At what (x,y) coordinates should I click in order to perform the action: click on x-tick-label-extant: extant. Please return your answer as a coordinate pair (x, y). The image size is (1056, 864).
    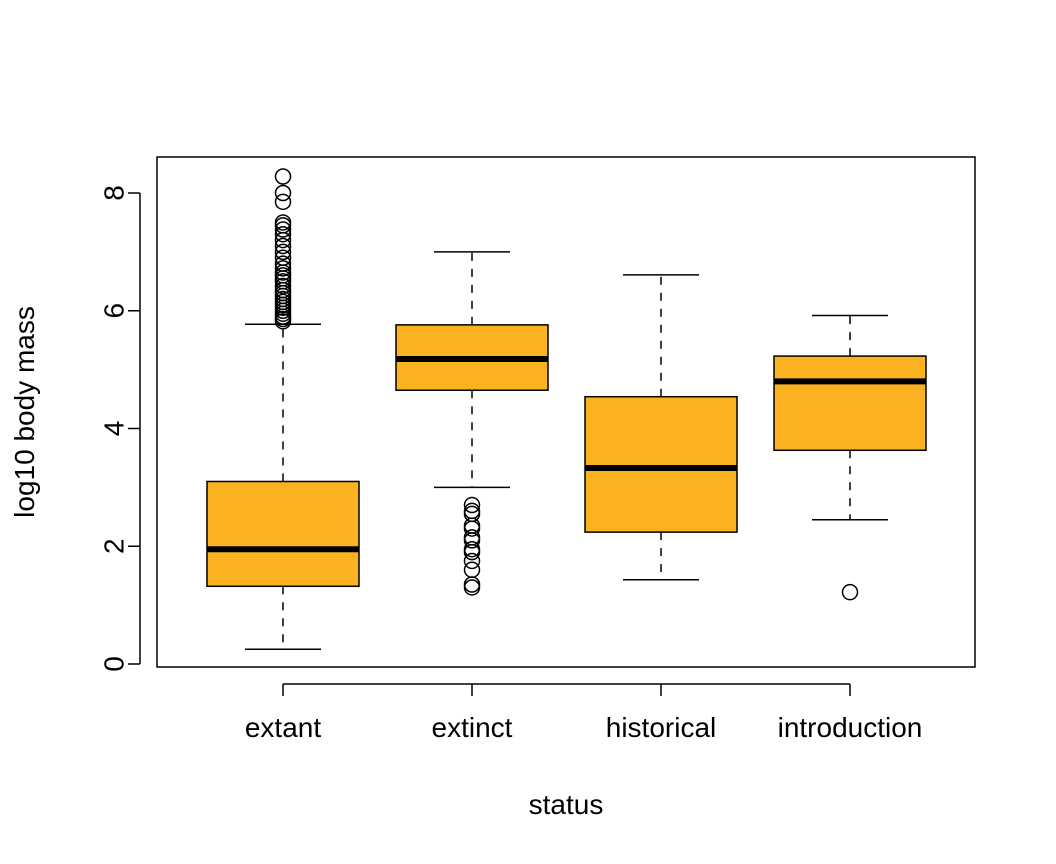
    Looking at the image, I should click on (283, 727).